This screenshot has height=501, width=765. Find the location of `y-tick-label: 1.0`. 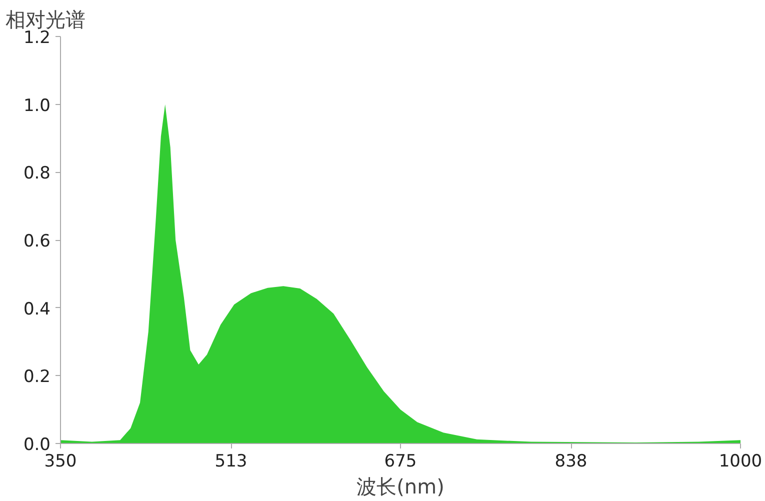

y-tick-label: 1.0 is located at coordinates (37, 106).